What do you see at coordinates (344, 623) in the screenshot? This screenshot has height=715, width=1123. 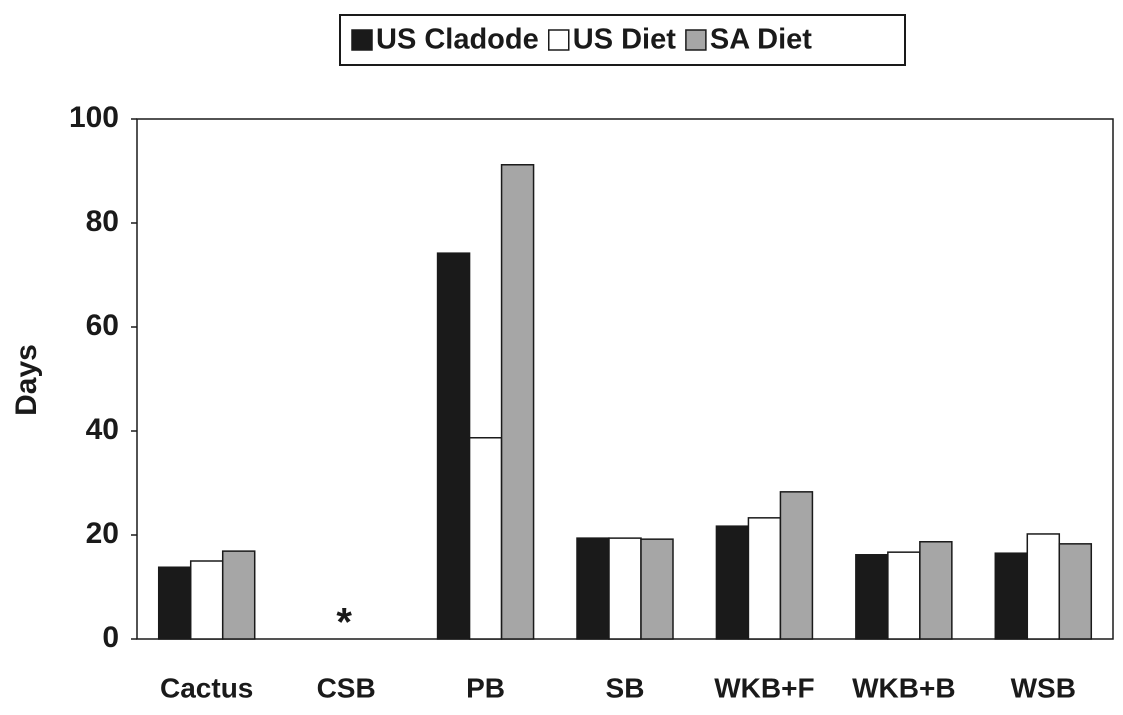 I see `annotation: *` at bounding box center [344, 623].